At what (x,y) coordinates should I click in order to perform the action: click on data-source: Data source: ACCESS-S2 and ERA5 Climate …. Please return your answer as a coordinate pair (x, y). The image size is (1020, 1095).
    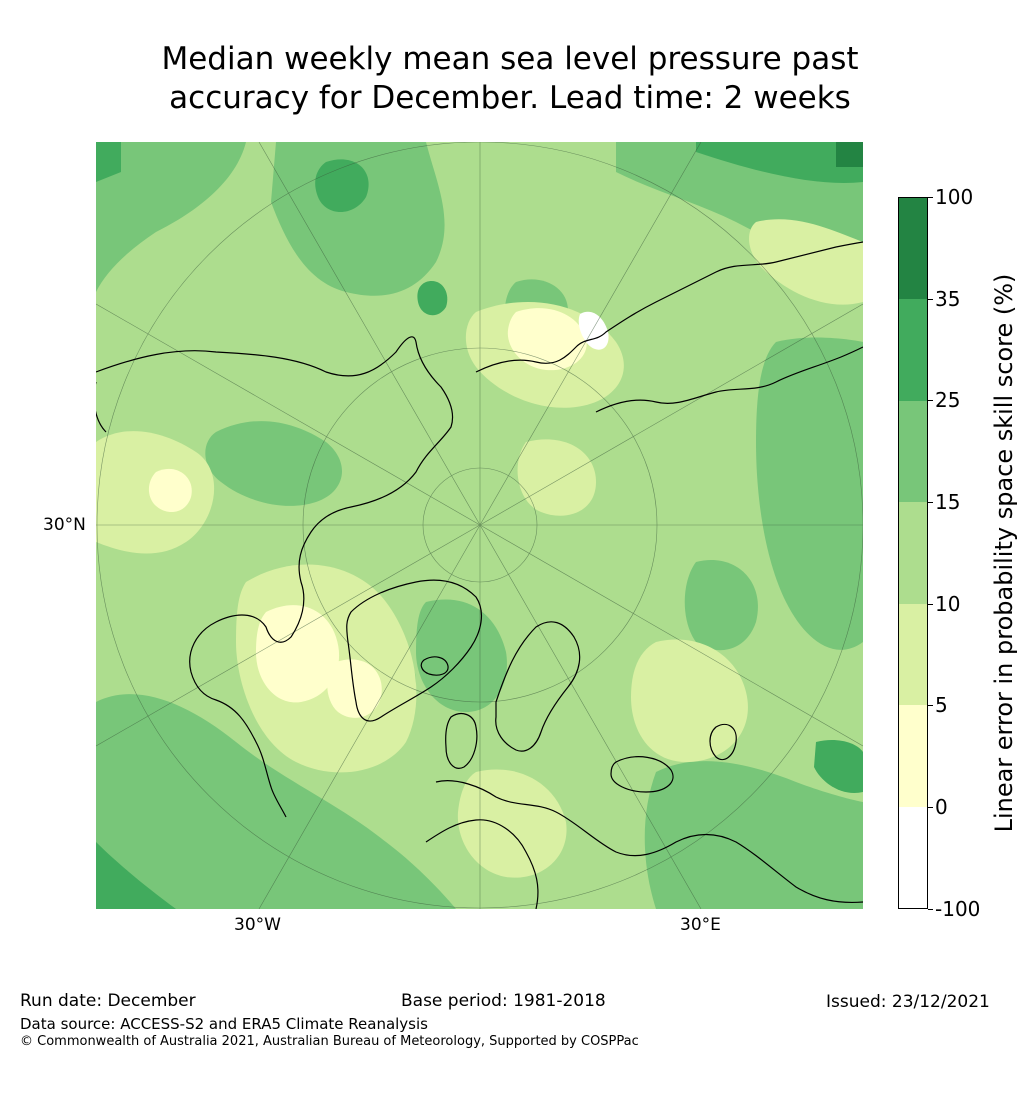
    Looking at the image, I should click on (224, 1024).